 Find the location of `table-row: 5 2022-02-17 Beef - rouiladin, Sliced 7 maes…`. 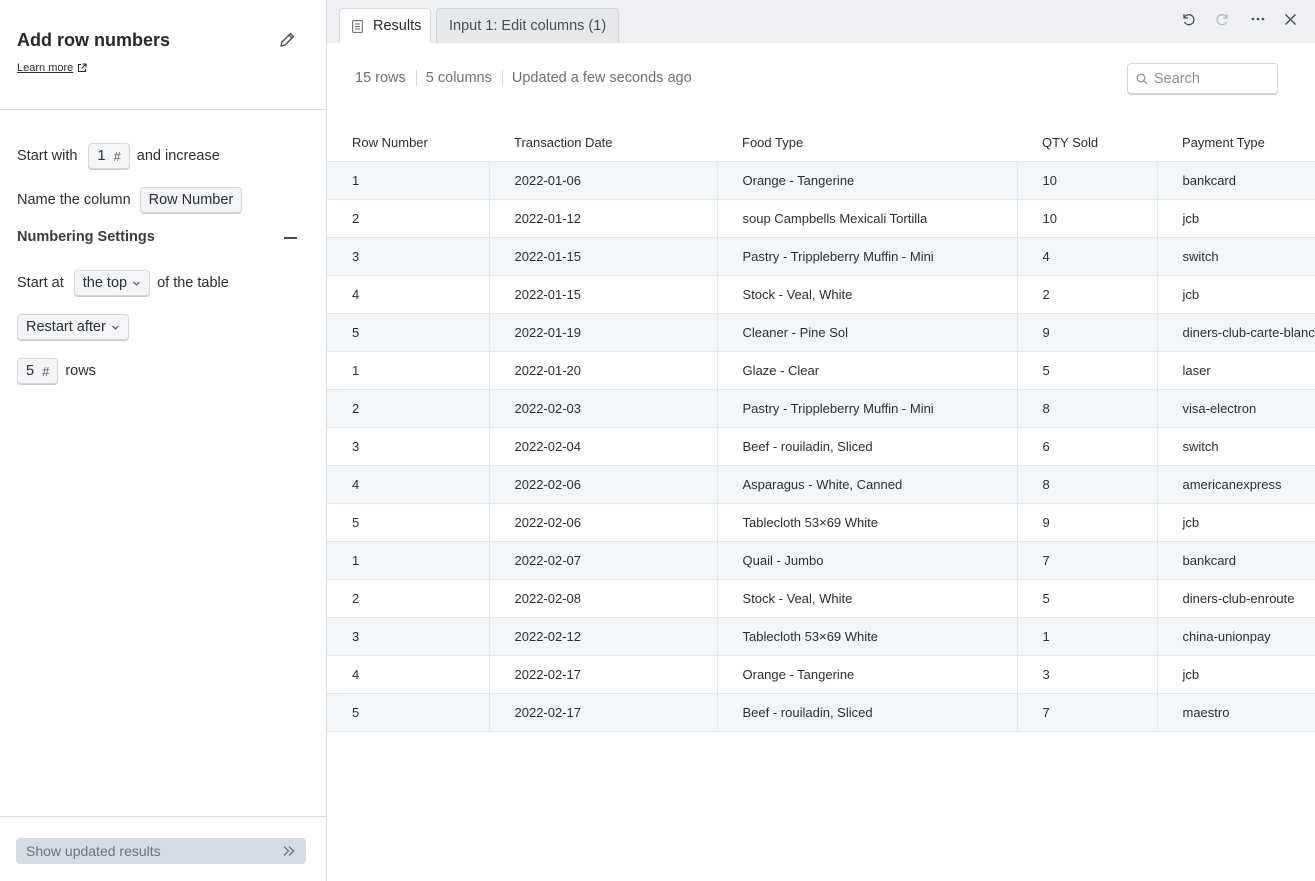

table-row: 5 2022-02-17 Beef - rouiladin, Sliced 7 maes… is located at coordinates (821, 712).